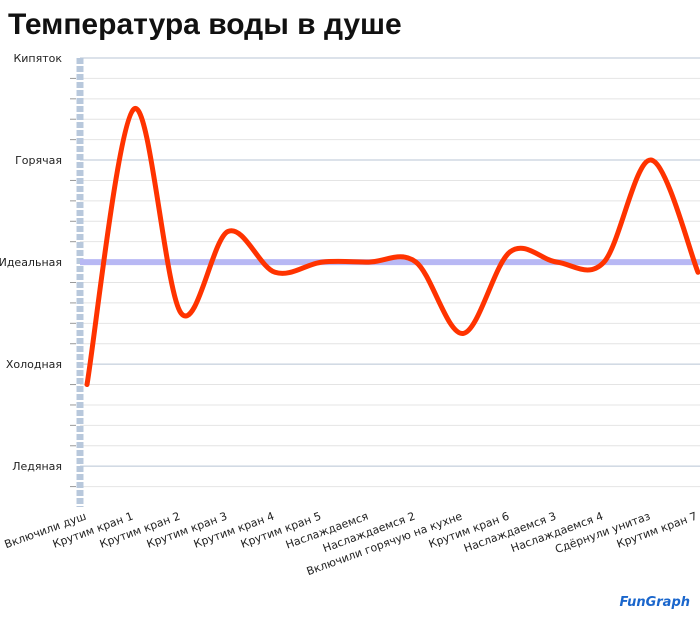 This screenshot has height=622, width=700. I want to click on chart-title: Температура воды в душе, so click(205, 24).